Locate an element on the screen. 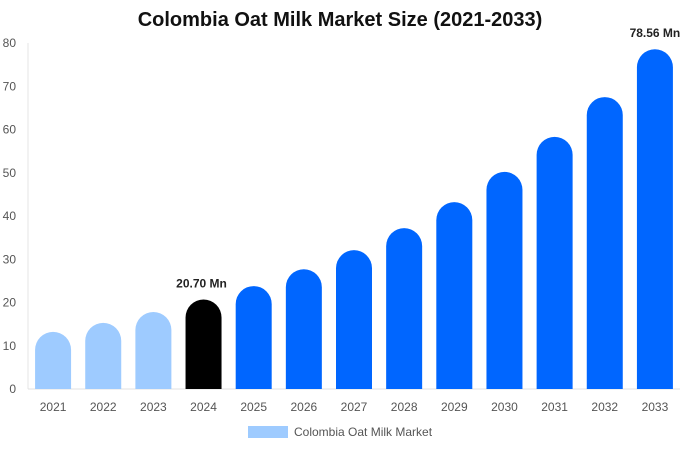 The image size is (680, 450). bar-2029 is located at coordinates (454, 295).